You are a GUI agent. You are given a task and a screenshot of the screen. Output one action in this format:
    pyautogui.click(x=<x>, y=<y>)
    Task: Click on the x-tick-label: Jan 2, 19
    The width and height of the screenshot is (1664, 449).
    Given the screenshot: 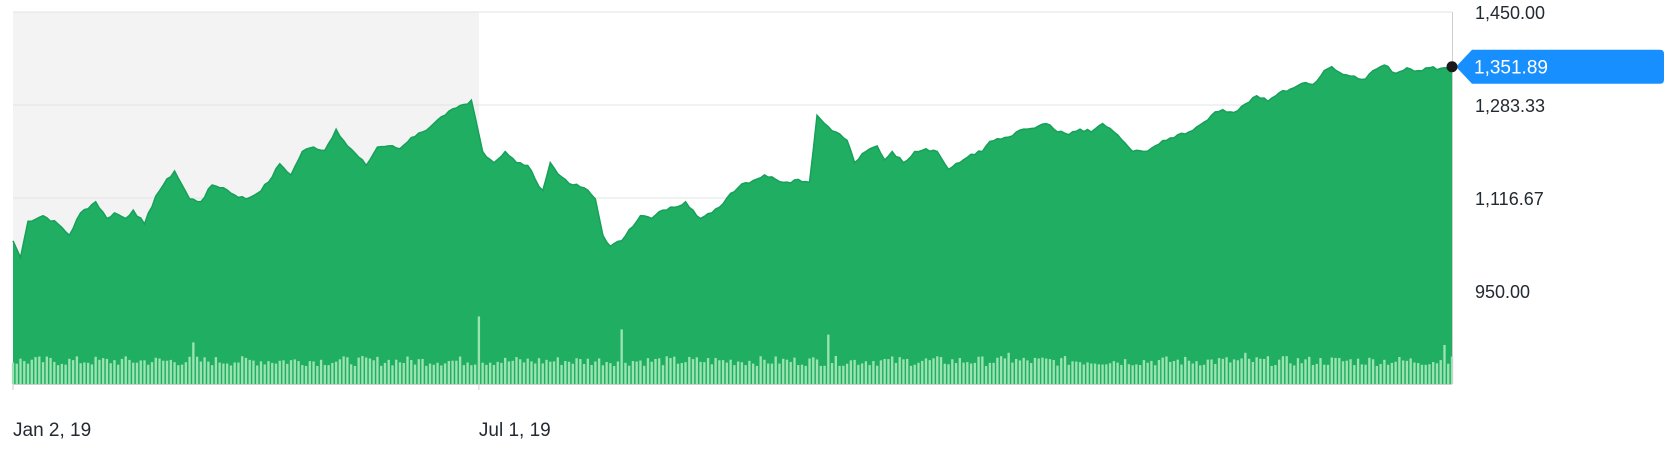 What is the action you would take?
    pyautogui.click(x=52, y=430)
    